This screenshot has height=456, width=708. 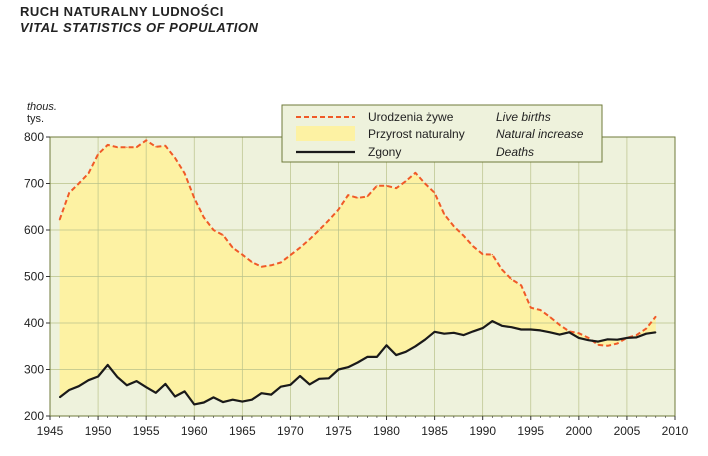 I want to click on live-births-point-1975, so click(x=338, y=209).